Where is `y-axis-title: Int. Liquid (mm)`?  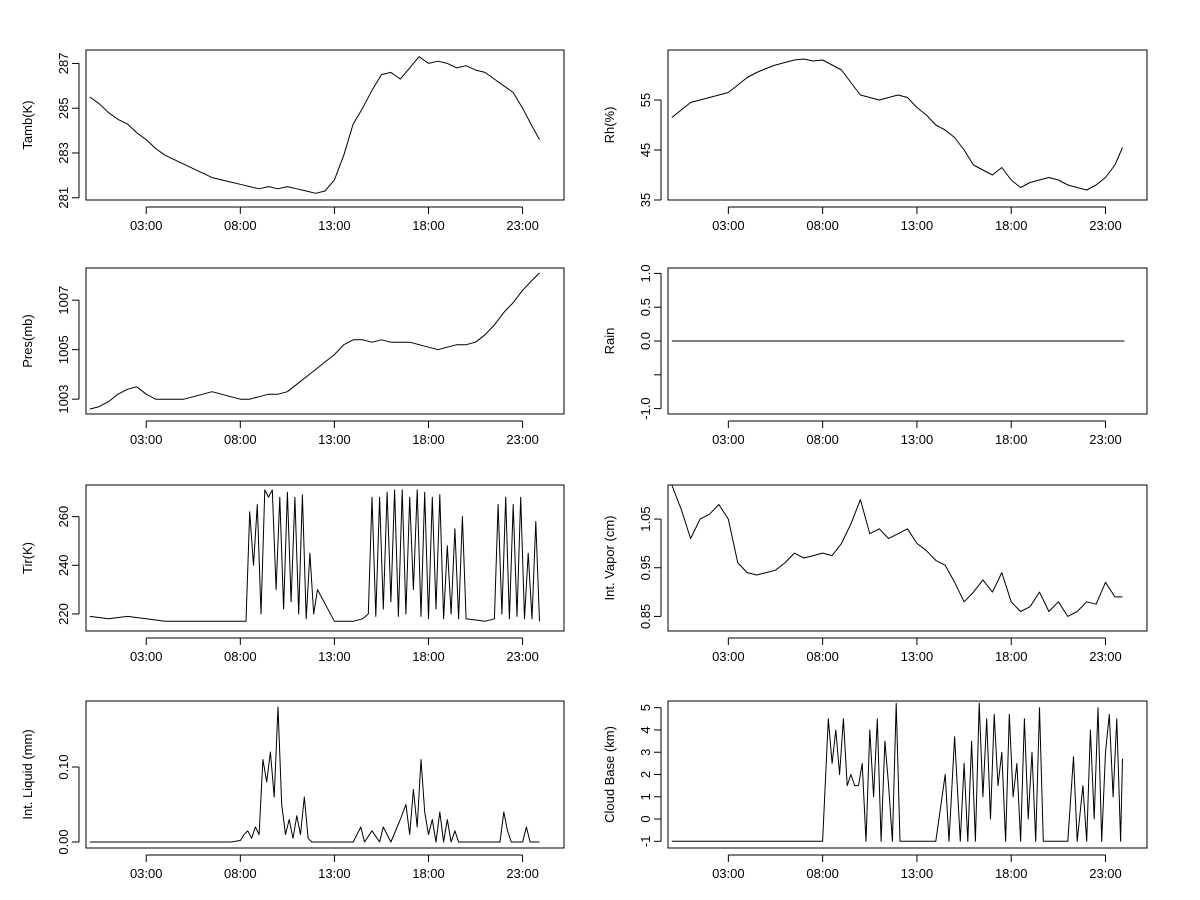 y-axis-title: Int. Liquid (mm) is located at coordinates (27, 774).